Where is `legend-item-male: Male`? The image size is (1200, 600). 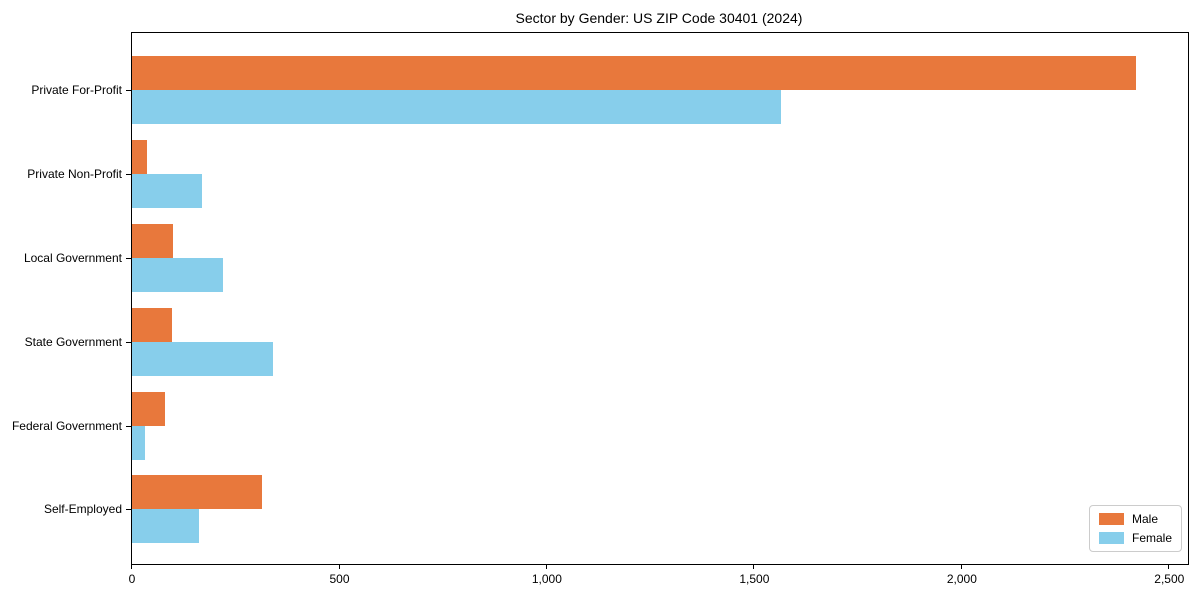 legend-item-male: Male is located at coordinates (1135, 519).